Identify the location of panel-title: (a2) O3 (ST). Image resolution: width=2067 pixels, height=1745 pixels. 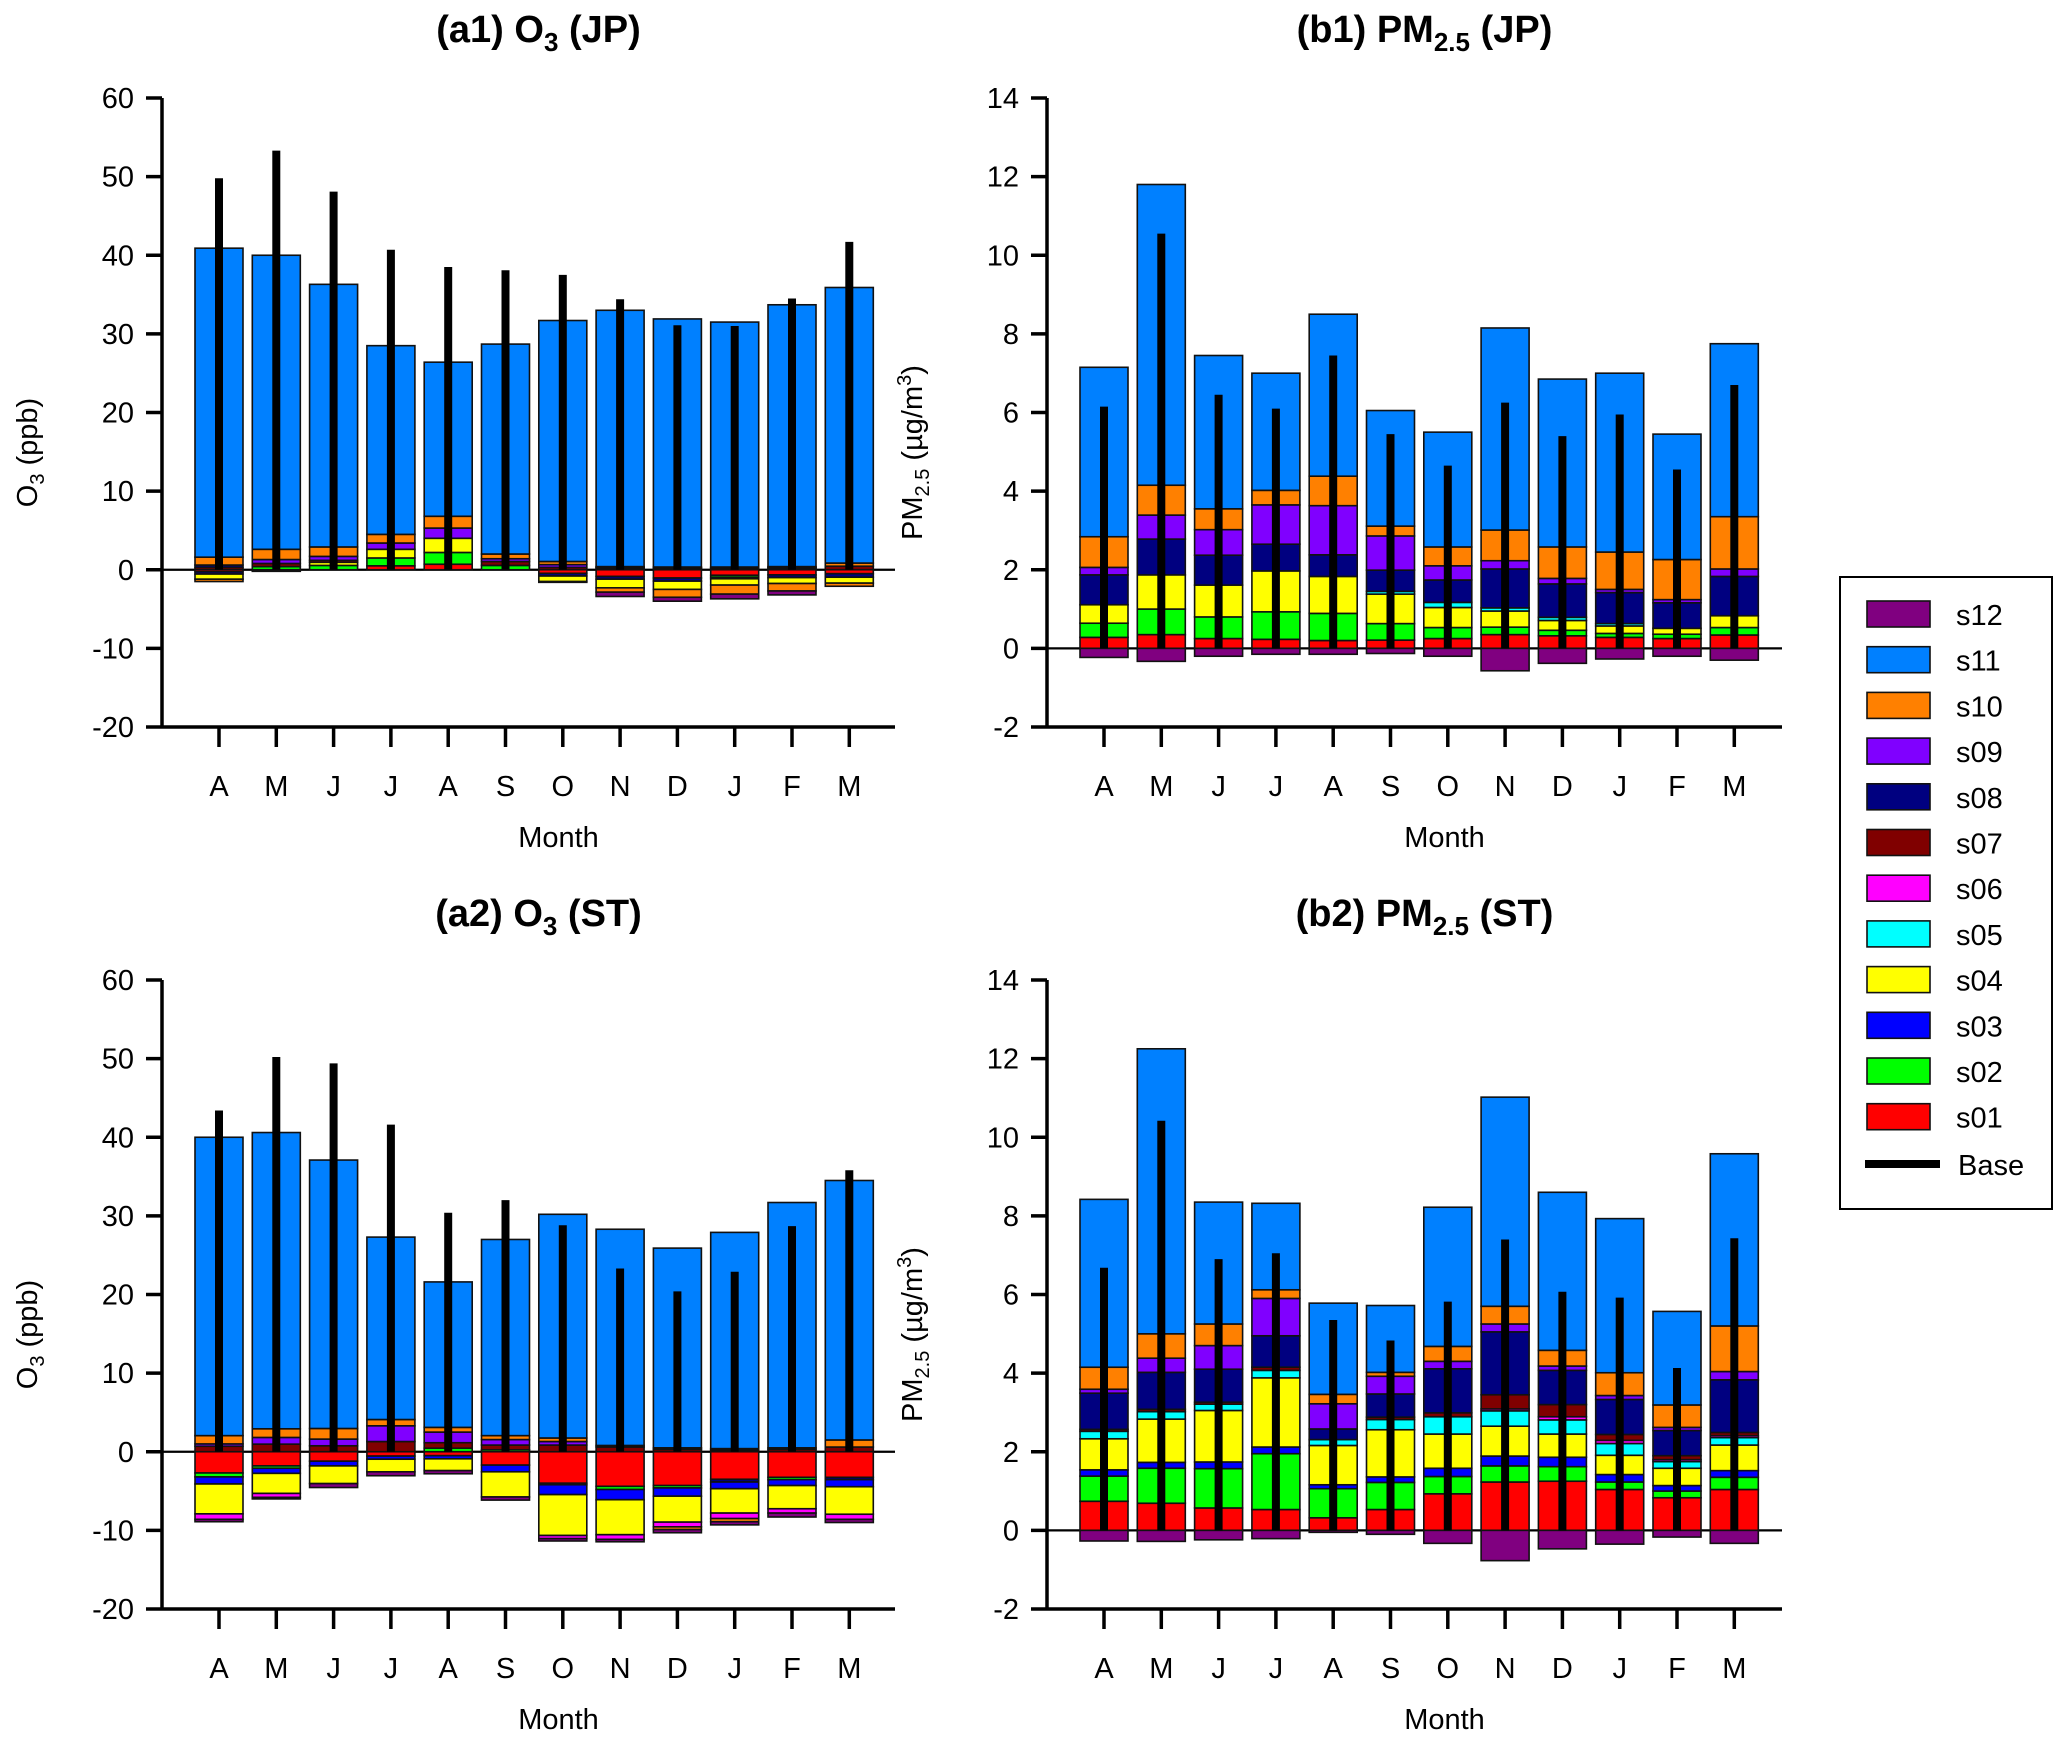
(538, 917).